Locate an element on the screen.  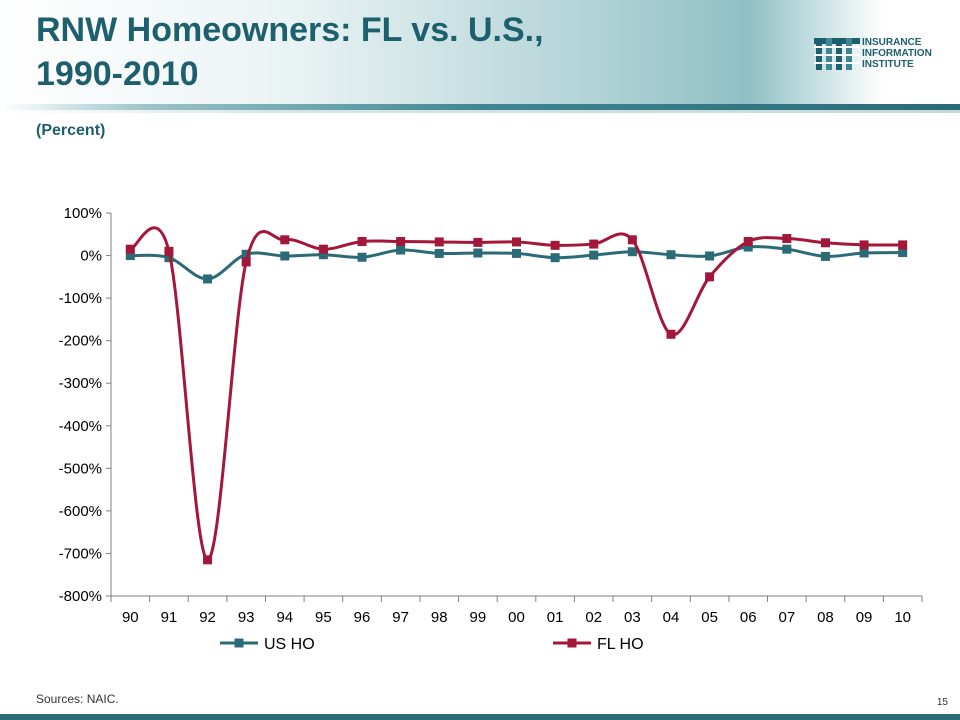
legend-swatch-marker-us-ho is located at coordinates (239, 643).